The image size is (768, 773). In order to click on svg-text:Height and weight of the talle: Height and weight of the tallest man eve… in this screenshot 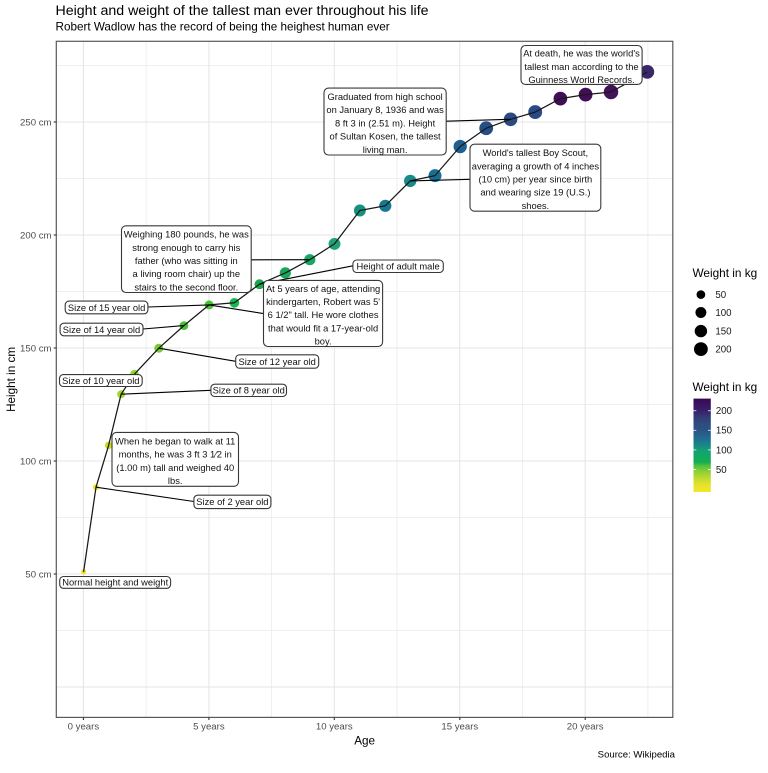, I will do `click(242, 11)`.